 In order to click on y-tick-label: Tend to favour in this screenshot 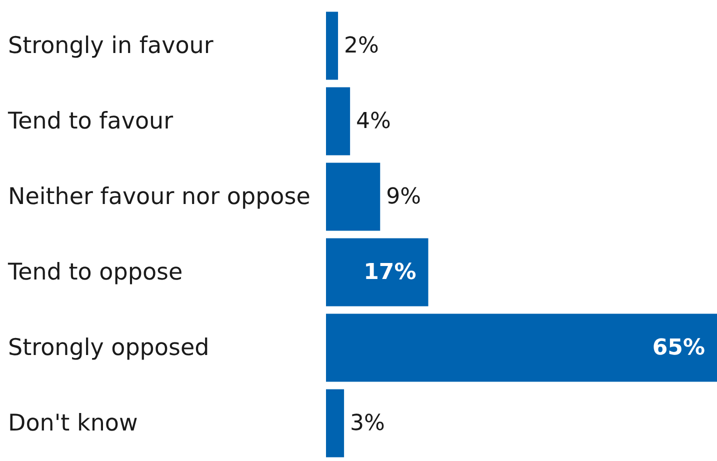, I will do `click(90, 121)`.